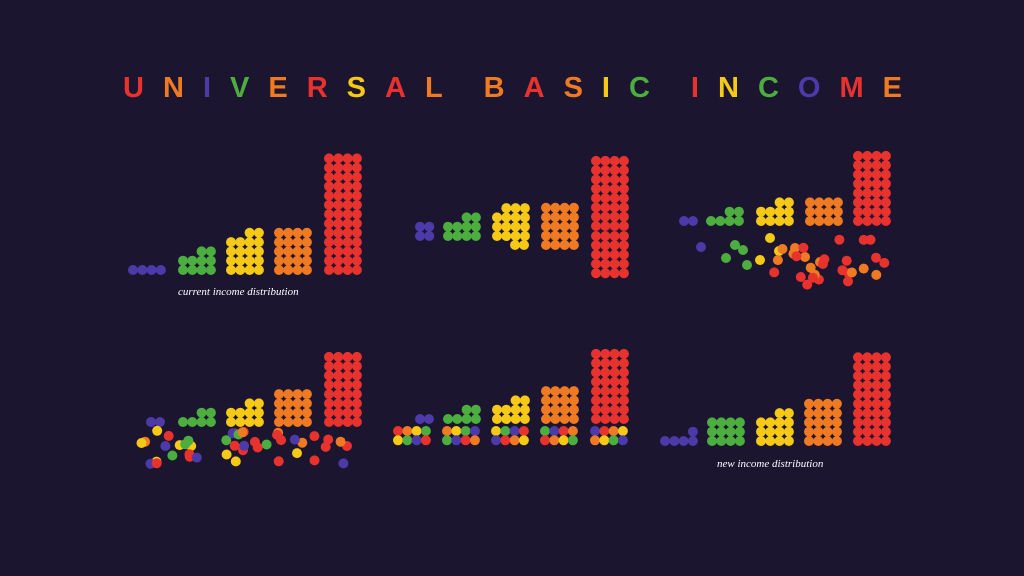 The image size is (1024, 576). Describe the element at coordinates (517, 88) in the screenshot. I see `page-title: UNIVERSAL BASIC INCOME` at that location.